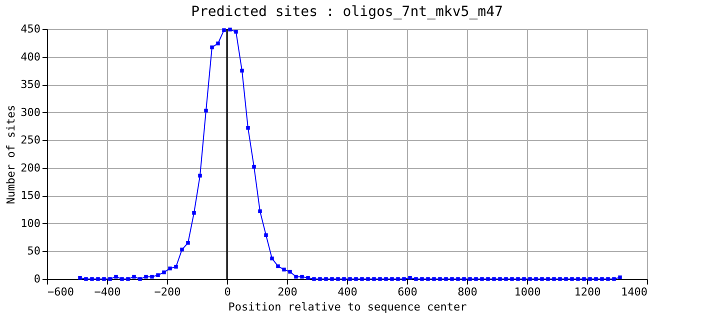  What do you see at coordinates (30, 195) in the screenshot?
I see `y-tick-label: 150` at bounding box center [30, 195].